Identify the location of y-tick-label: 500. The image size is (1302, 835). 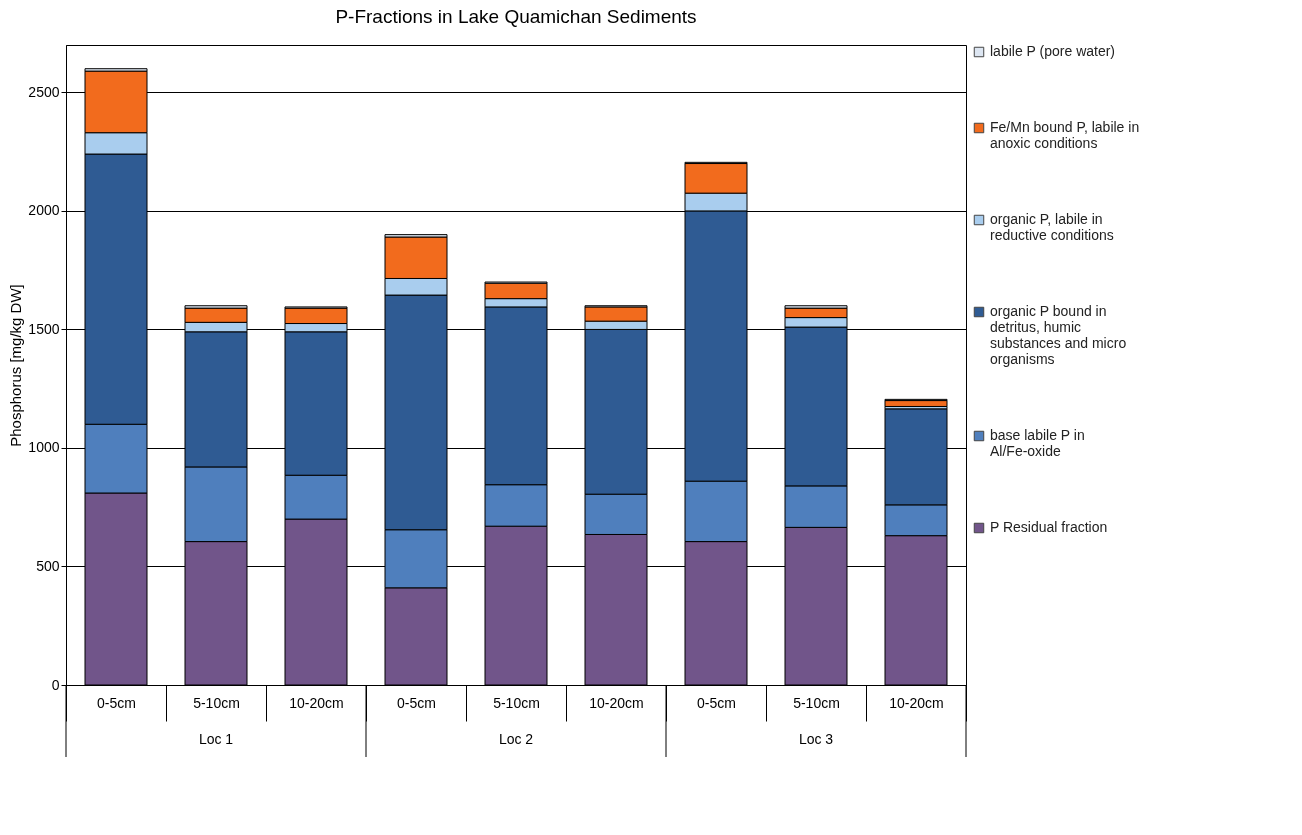
(48, 565).